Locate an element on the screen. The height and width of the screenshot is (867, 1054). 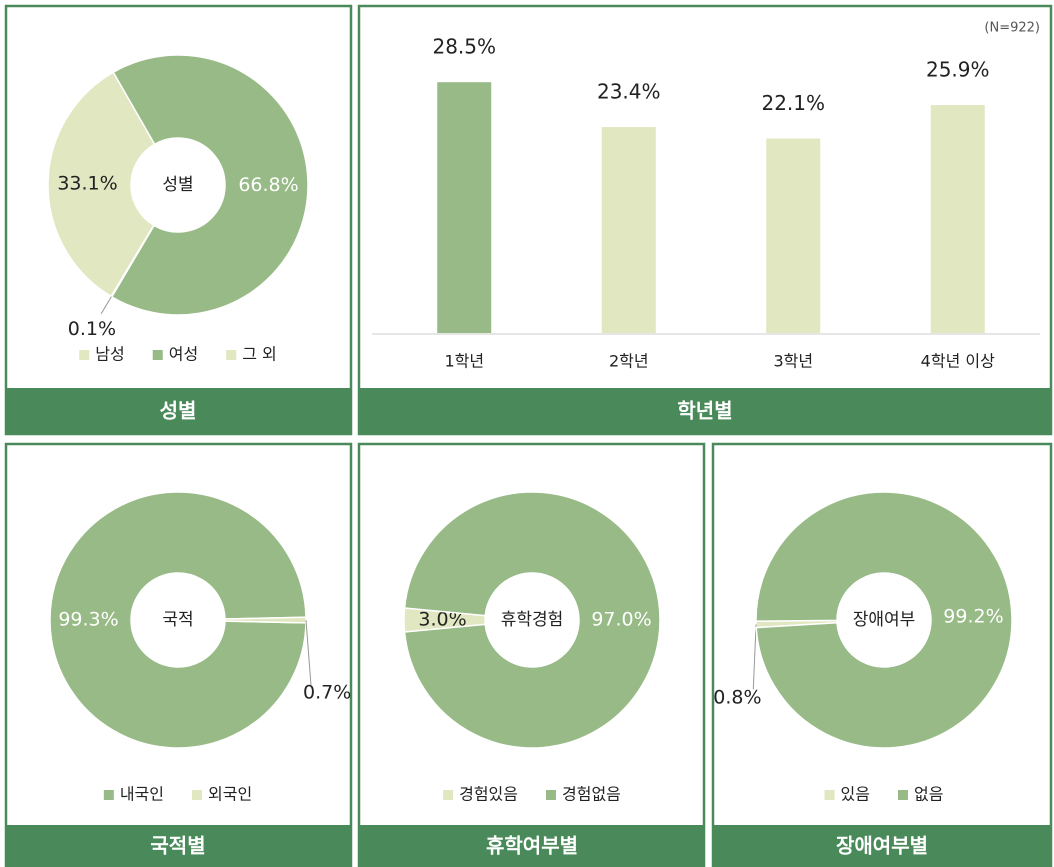
data-label: 99.3% is located at coordinates (88, 619).